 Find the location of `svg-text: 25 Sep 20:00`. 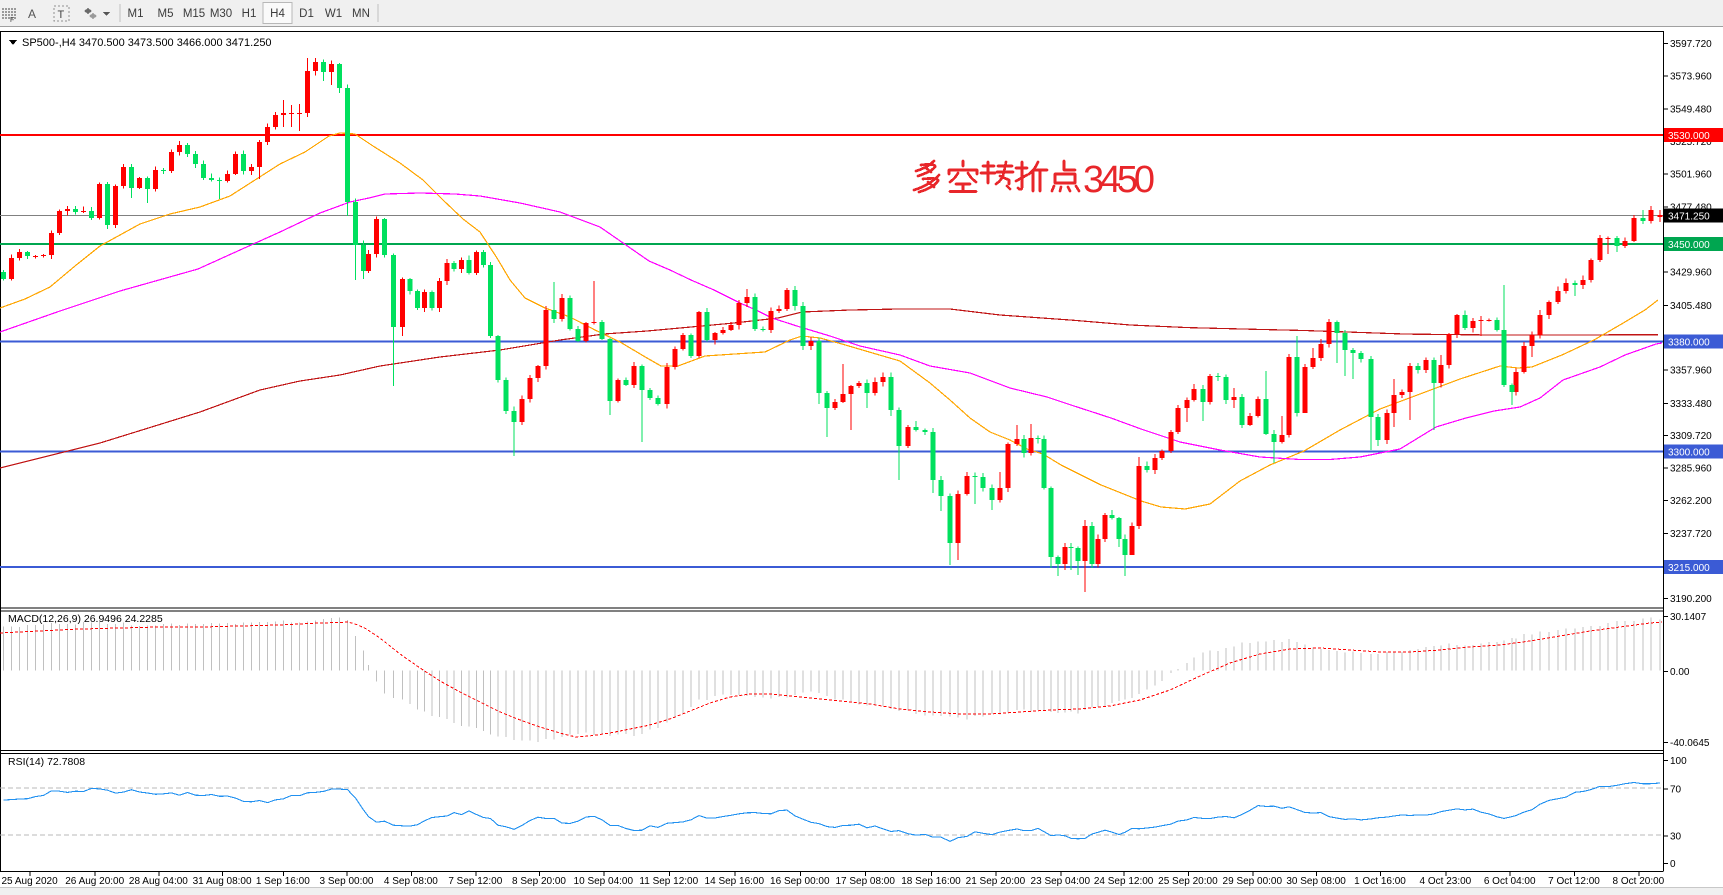

svg-text: 25 Sep 20:00 is located at coordinates (1188, 881).